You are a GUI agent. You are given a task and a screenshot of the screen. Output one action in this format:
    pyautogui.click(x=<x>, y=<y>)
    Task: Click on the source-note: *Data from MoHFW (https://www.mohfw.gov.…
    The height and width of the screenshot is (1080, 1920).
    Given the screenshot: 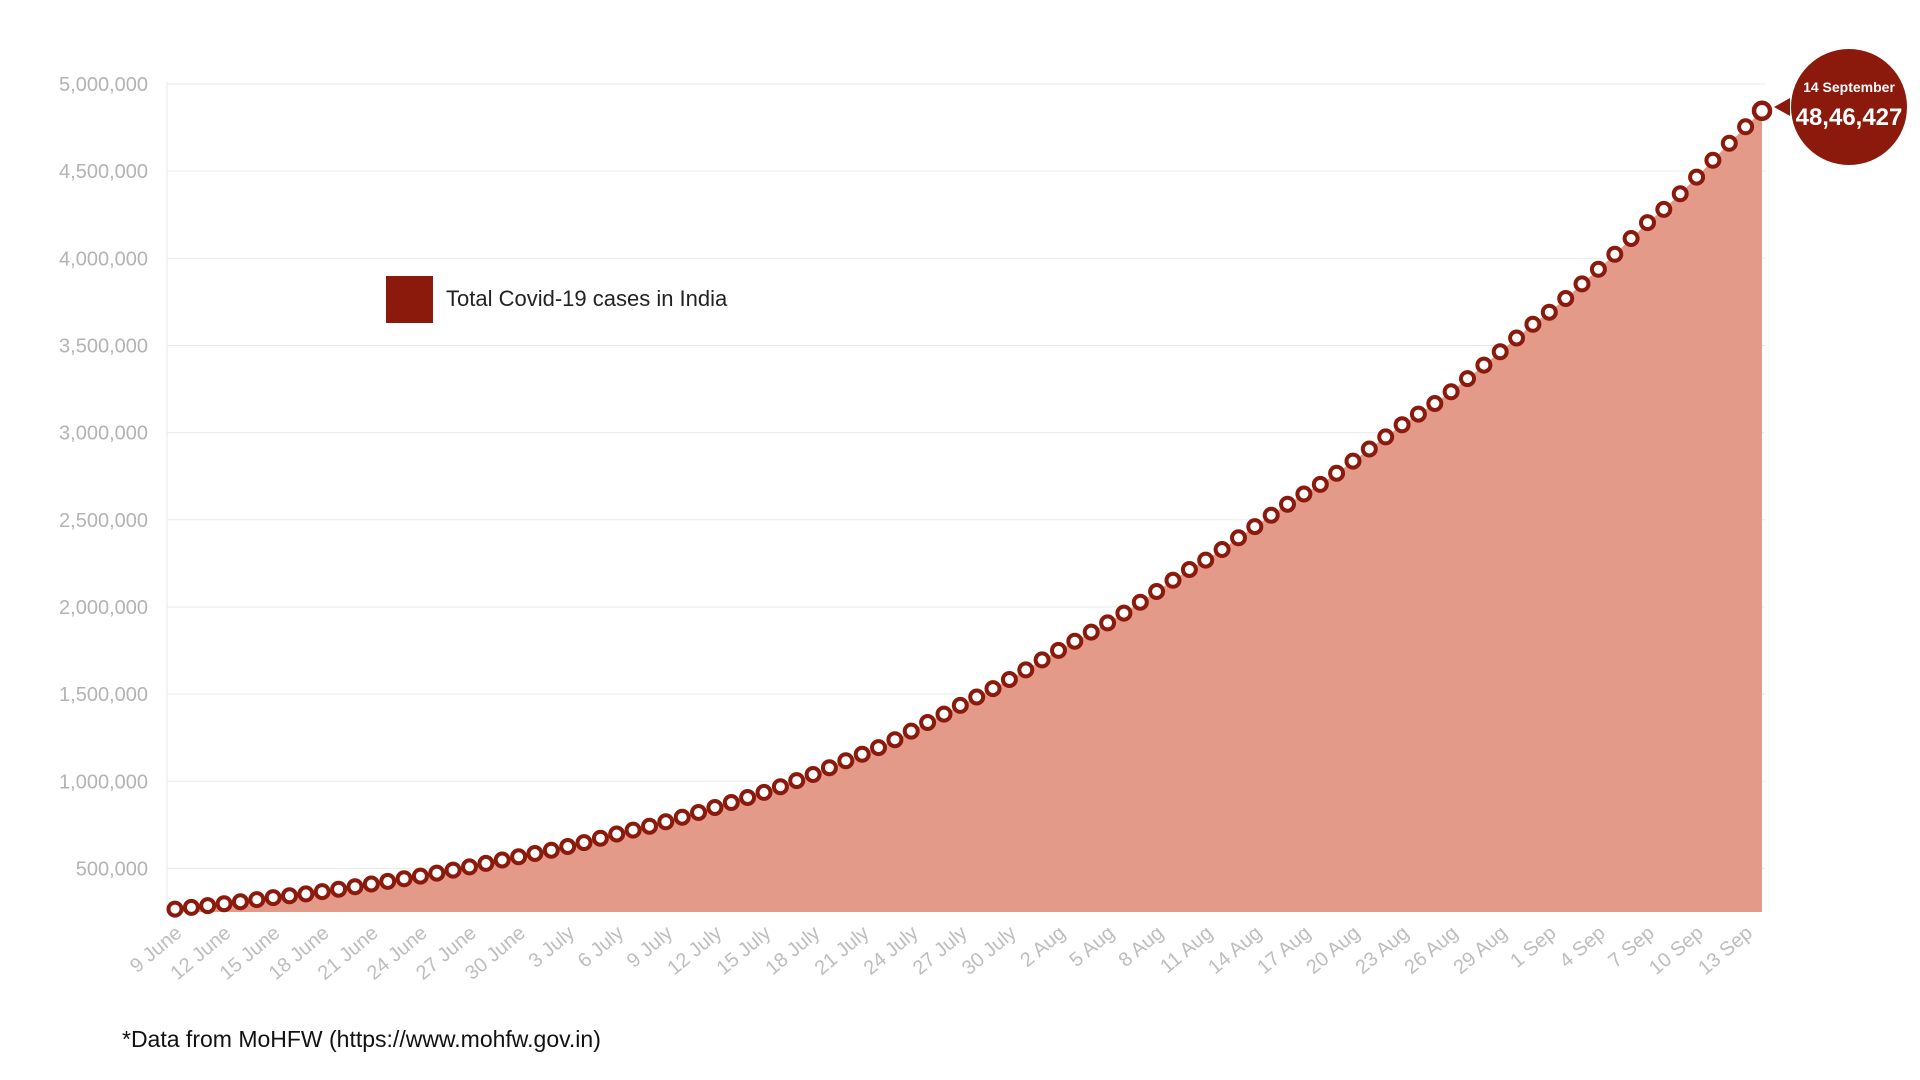 What is the action you would take?
    pyautogui.click(x=361, y=1039)
    